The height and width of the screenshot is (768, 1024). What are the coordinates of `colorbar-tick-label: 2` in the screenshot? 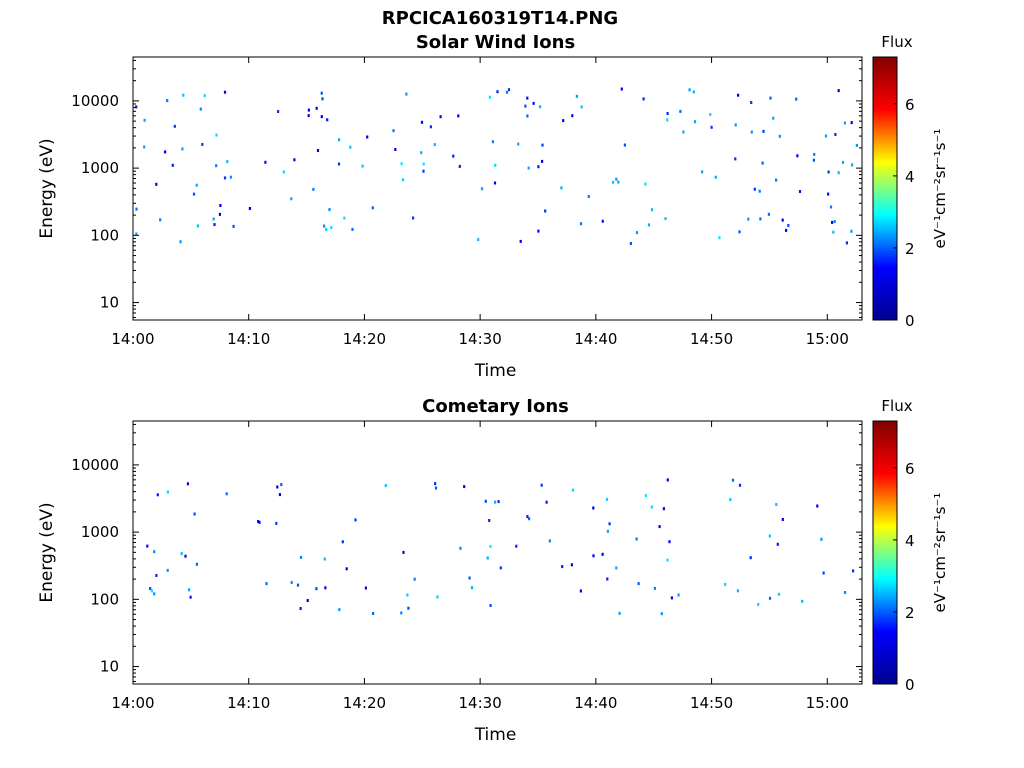 It's located at (910, 613).